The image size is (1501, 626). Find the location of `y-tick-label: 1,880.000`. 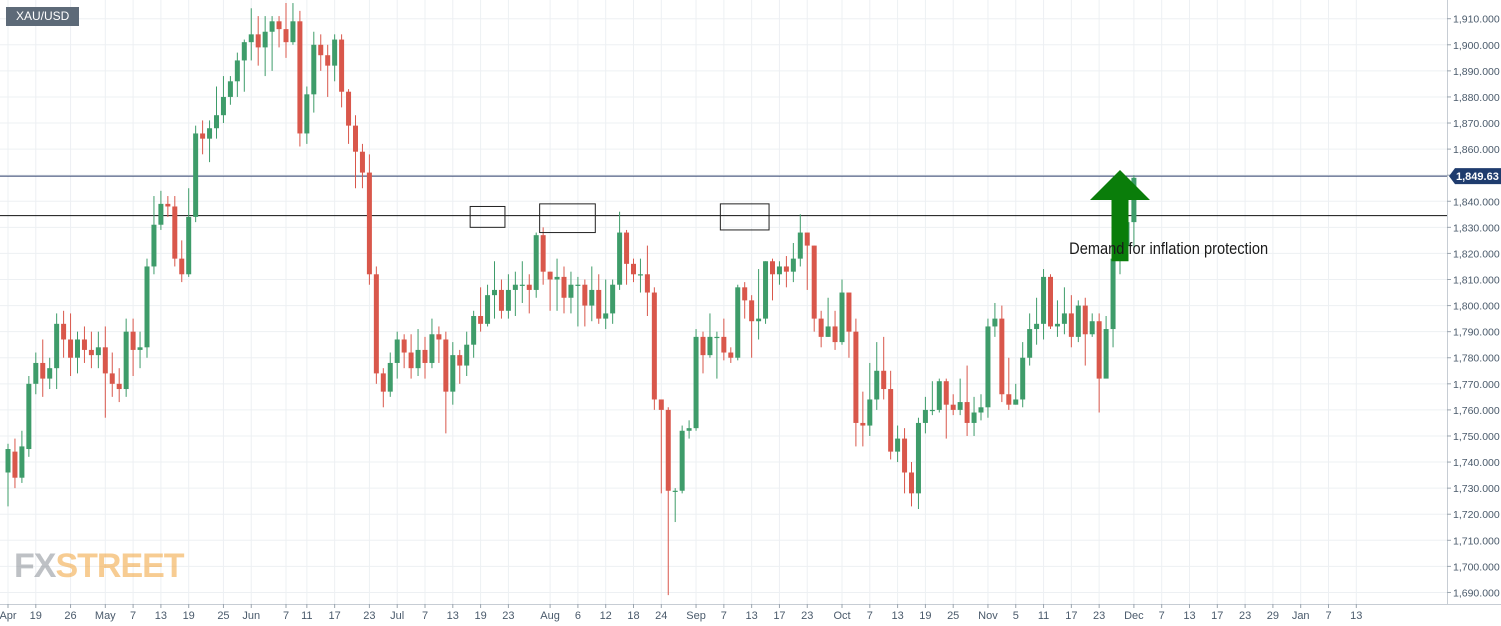

y-tick-label: 1,880.000 is located at coordinates (1476, 98).